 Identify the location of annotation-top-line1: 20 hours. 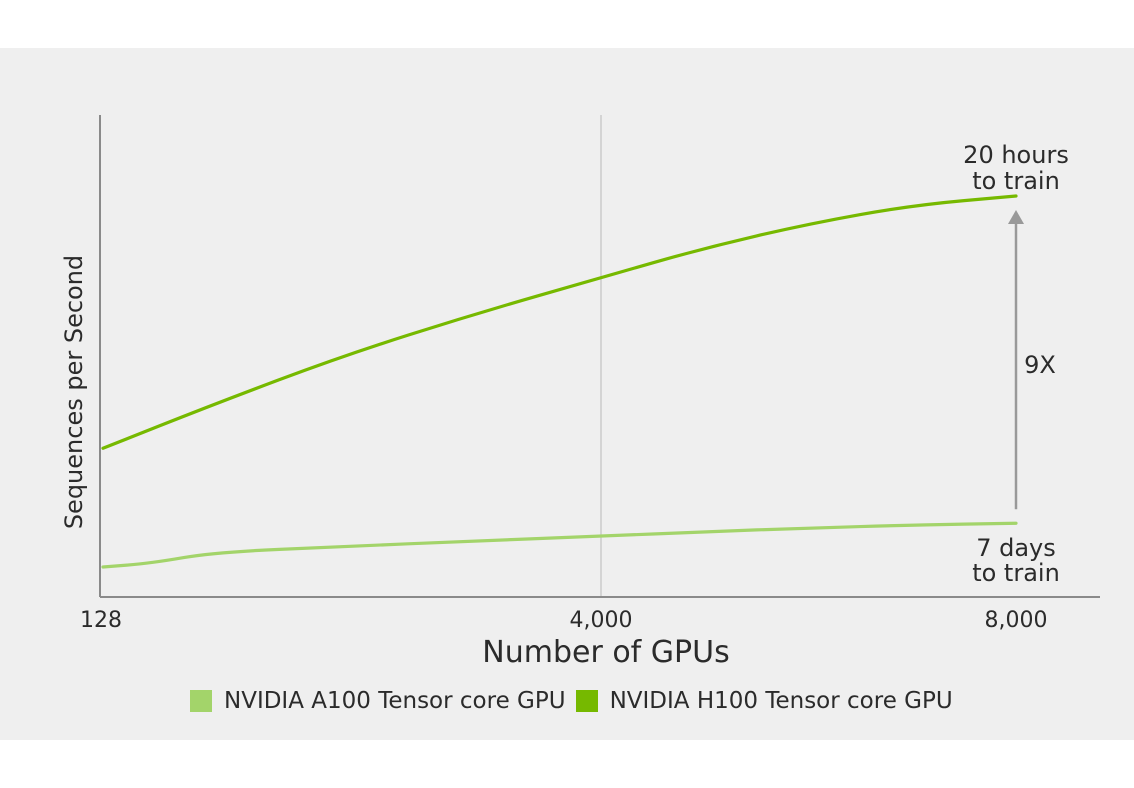
(1016, 155).